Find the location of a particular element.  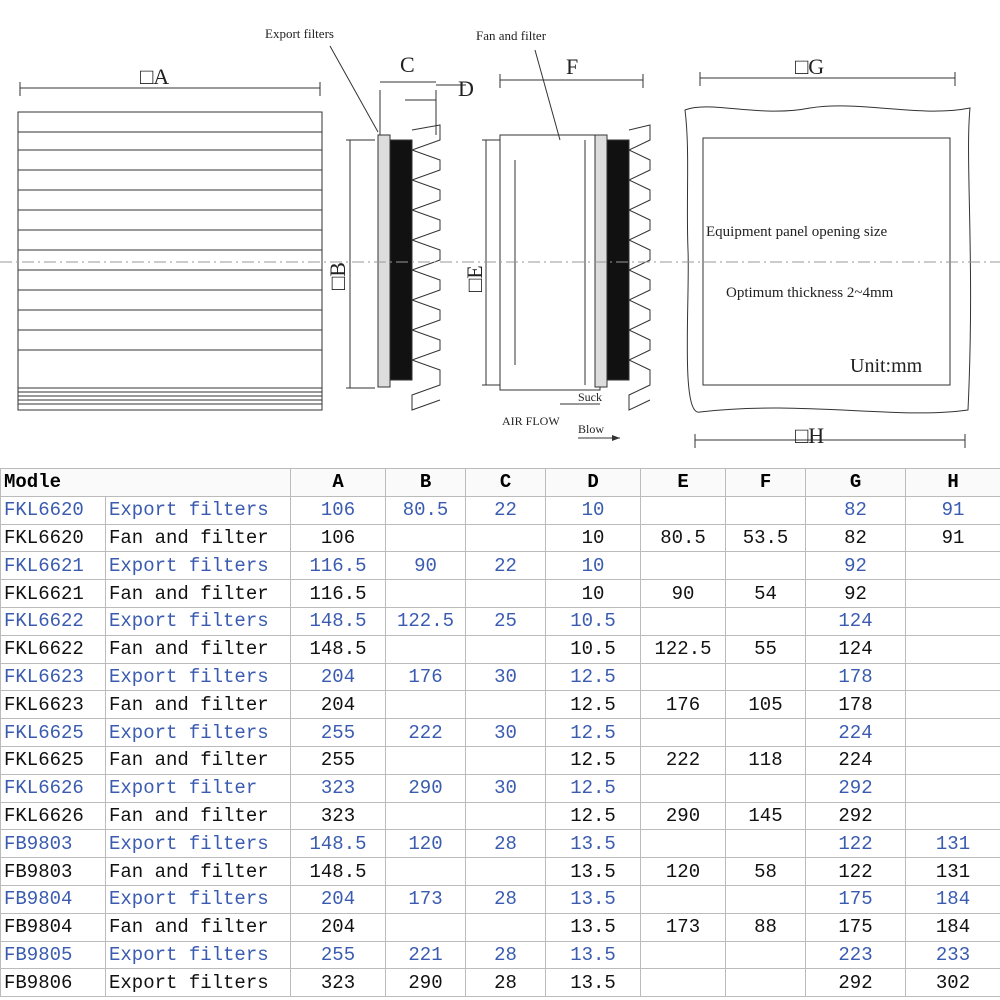

cell: 53.5 is located at coordinates (766, 538).